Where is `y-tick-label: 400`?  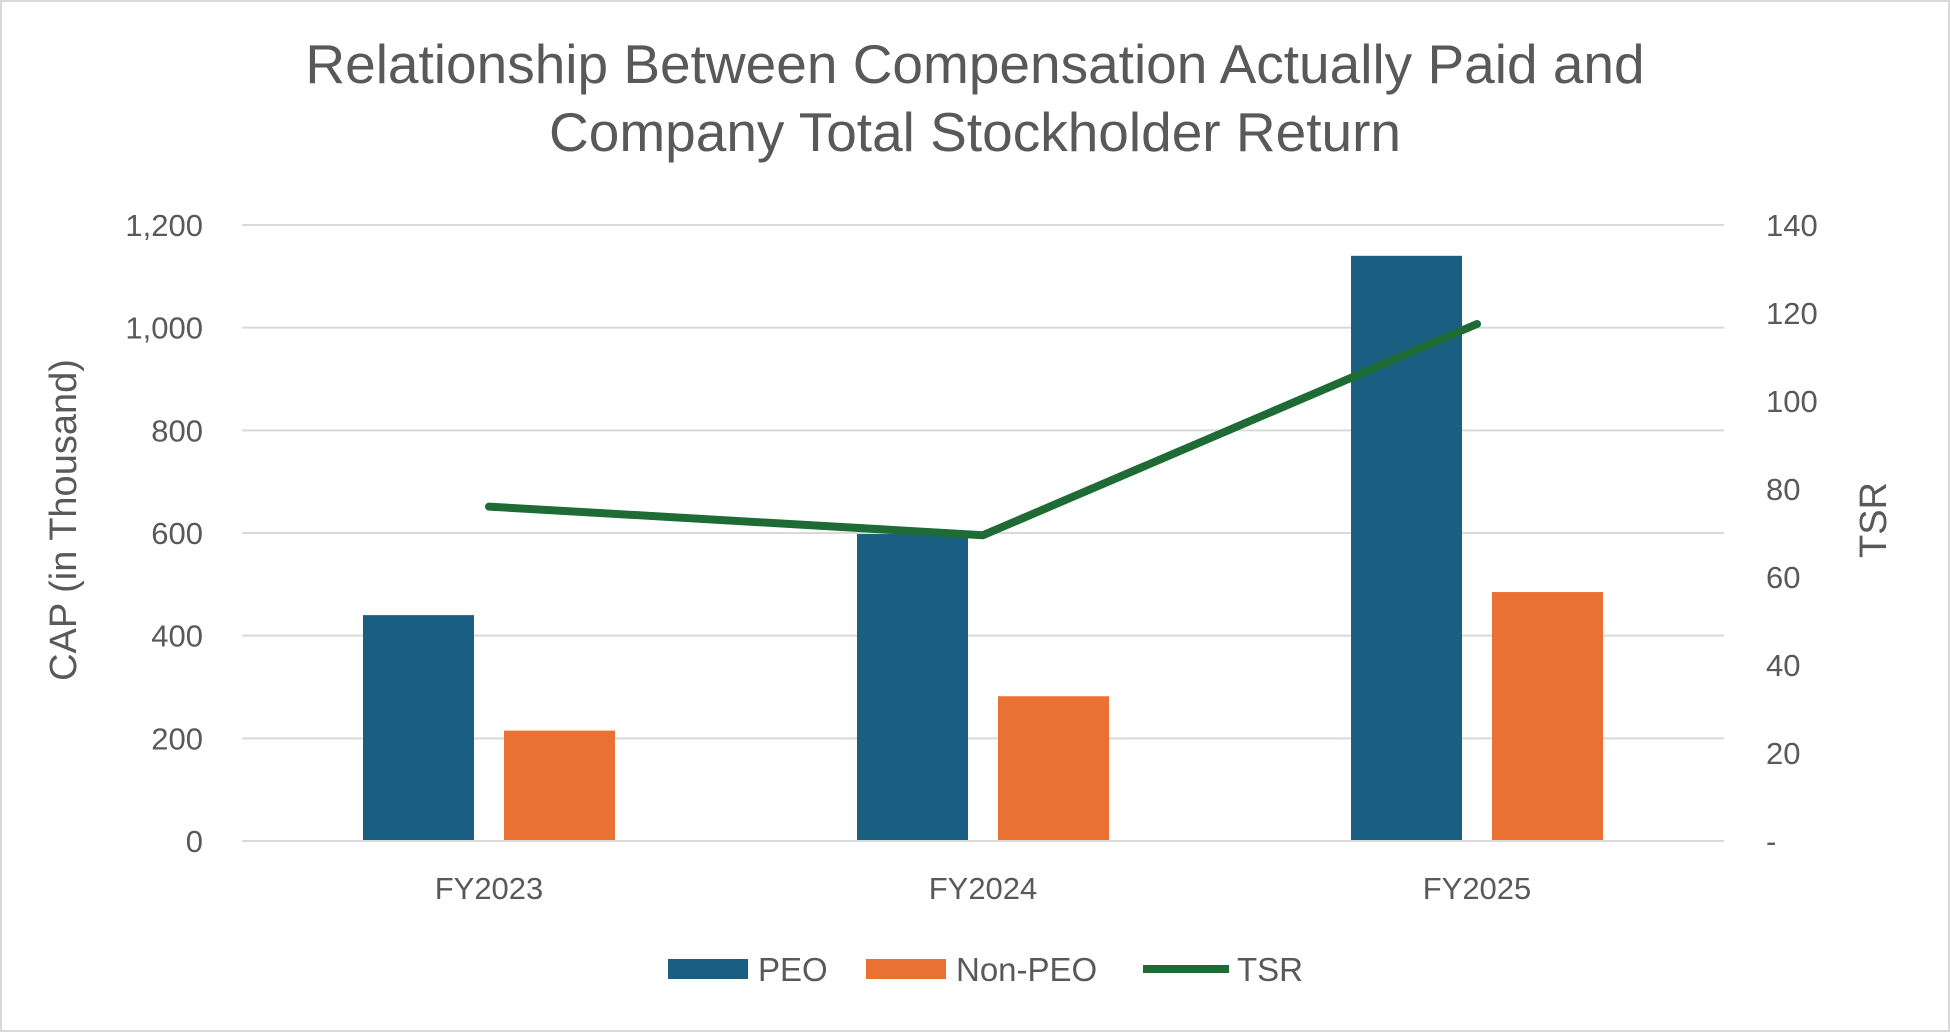
y-tick-label: 400 is located at coordinates (177, 636).